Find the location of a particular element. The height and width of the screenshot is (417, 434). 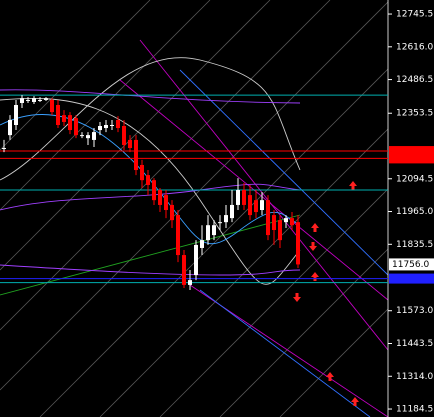

y-tick-label: 11965.0 is located at coordinates (414, 212).